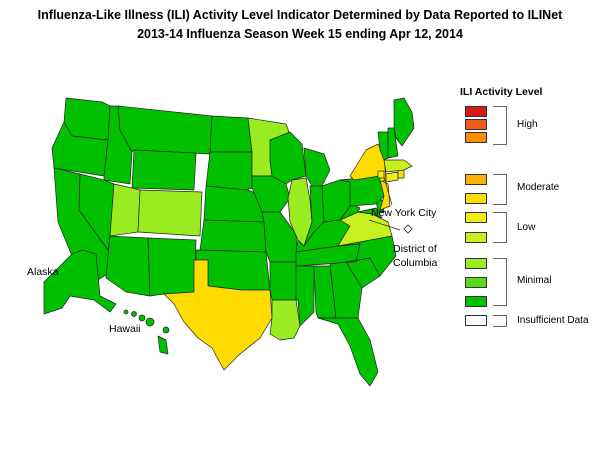  Describe the element at coordinates (231, 134) in the screenshot. I see `state-nd` at that location.